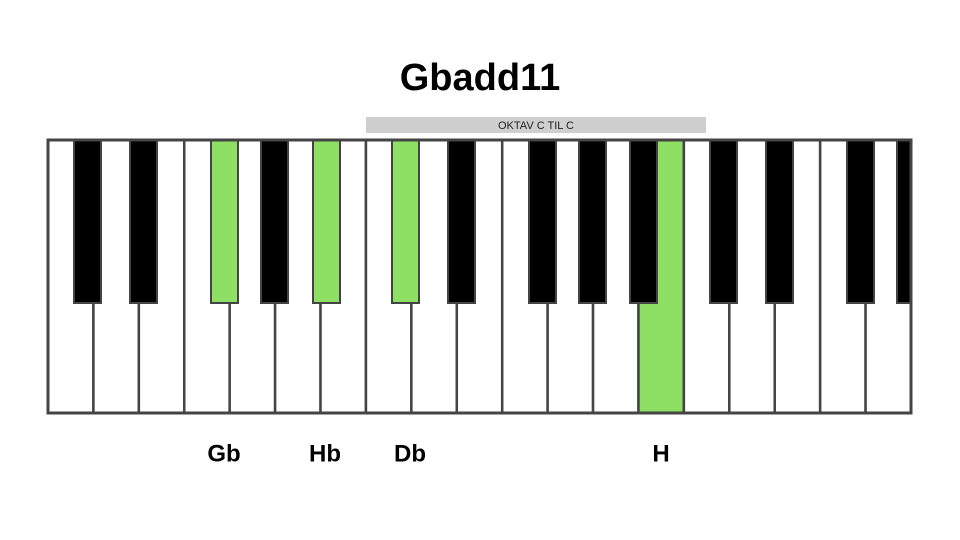  Describe the element at coordinates (480, 78) in the screenshot. I see `chord-title: Gbadd11` at that location.